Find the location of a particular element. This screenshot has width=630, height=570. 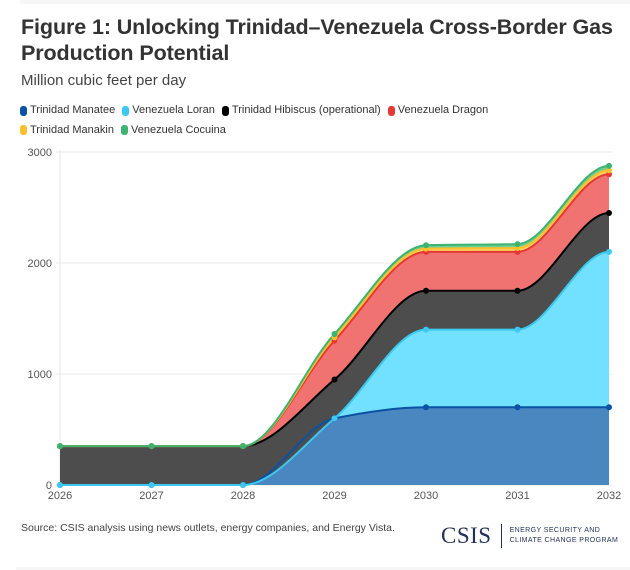

point-venezuela-loran-2027 is located at coordinates (151, 485).